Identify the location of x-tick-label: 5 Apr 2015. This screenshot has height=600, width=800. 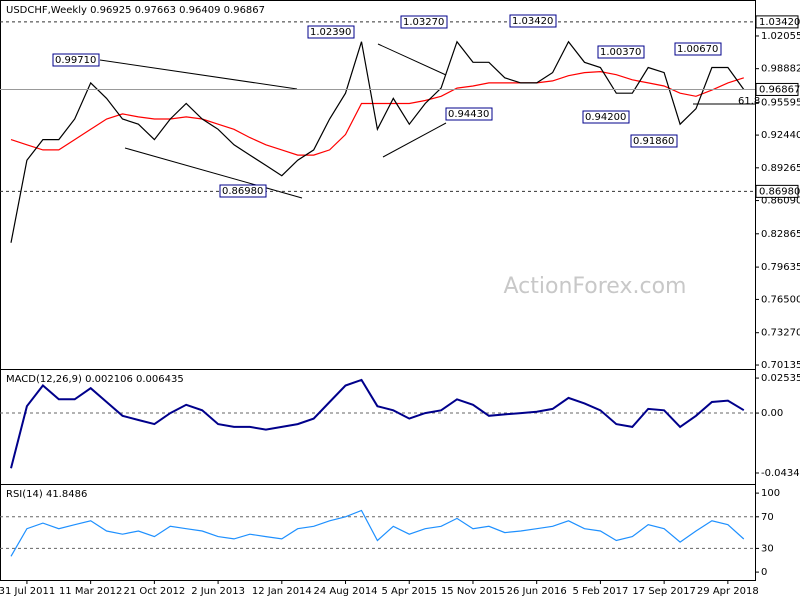
(409, 591).